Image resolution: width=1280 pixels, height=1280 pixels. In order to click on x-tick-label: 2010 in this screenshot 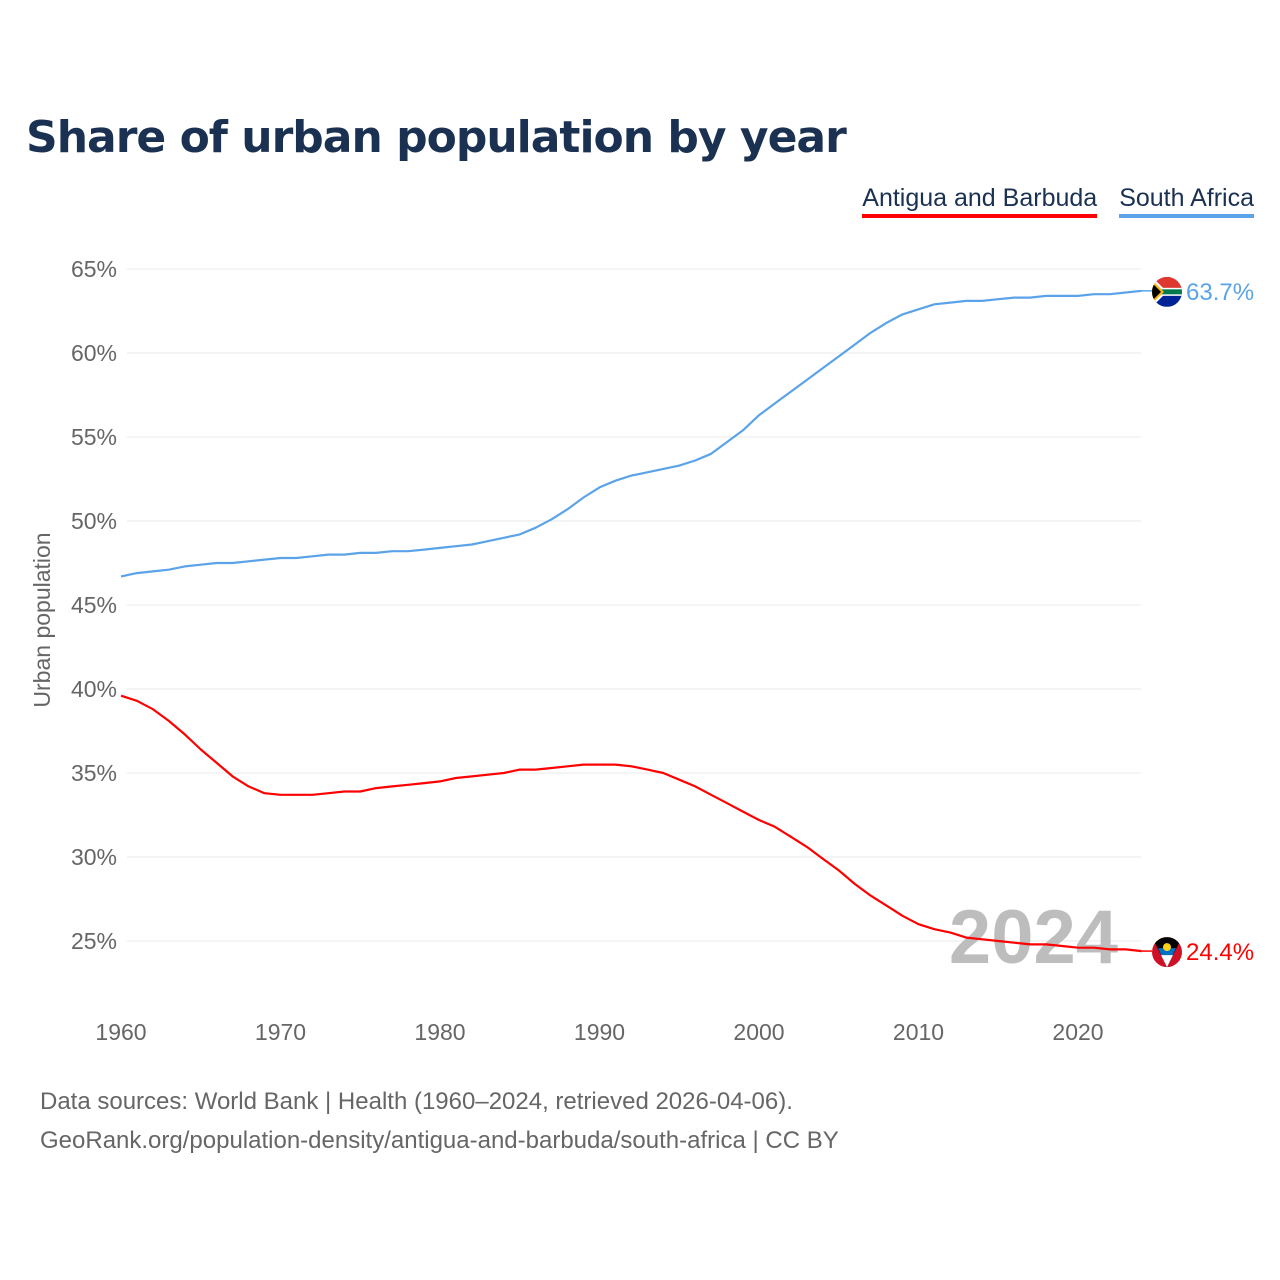, I will do `click(918, 1032)`.